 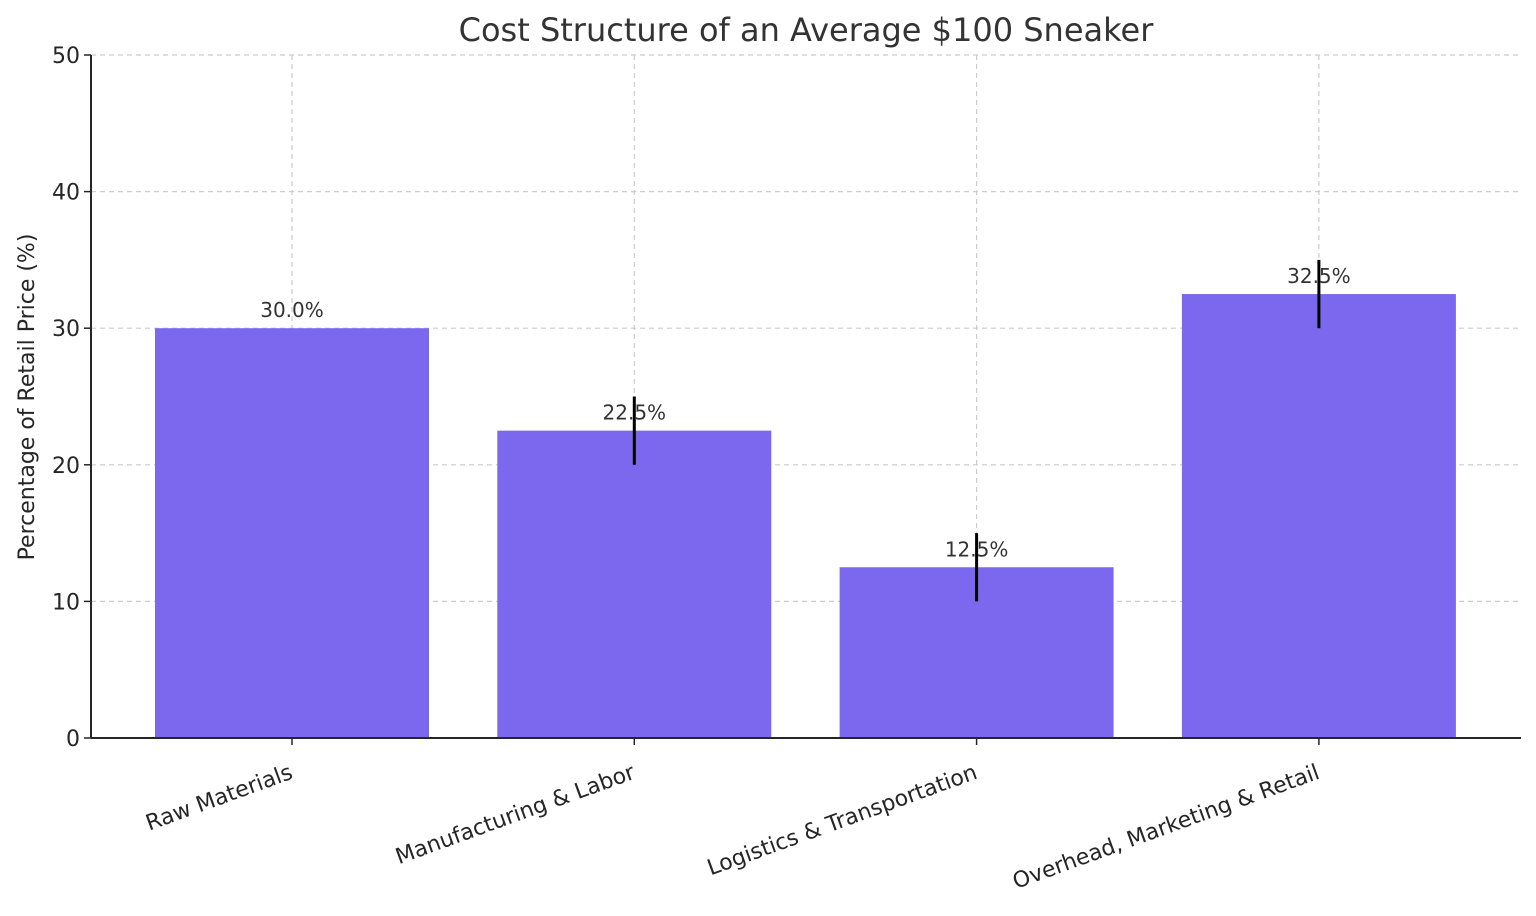 I want to click on y-tick-label: 10, so click(x=66, y=602).